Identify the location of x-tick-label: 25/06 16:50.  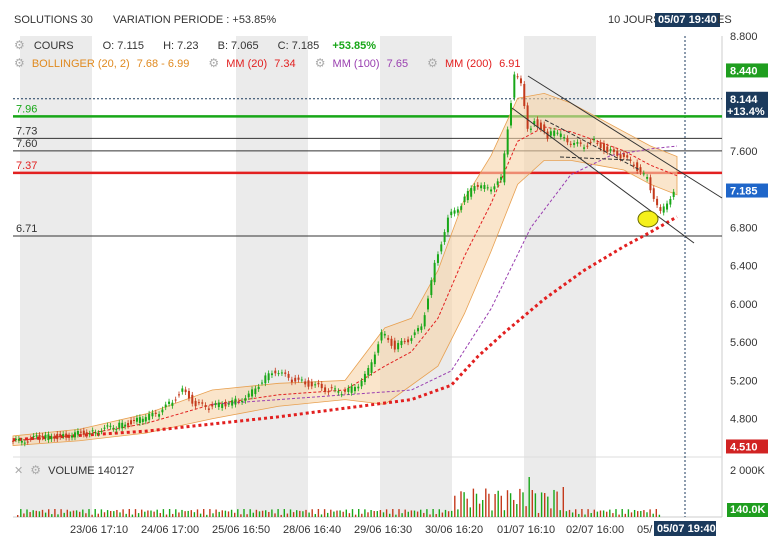
(241, 530).